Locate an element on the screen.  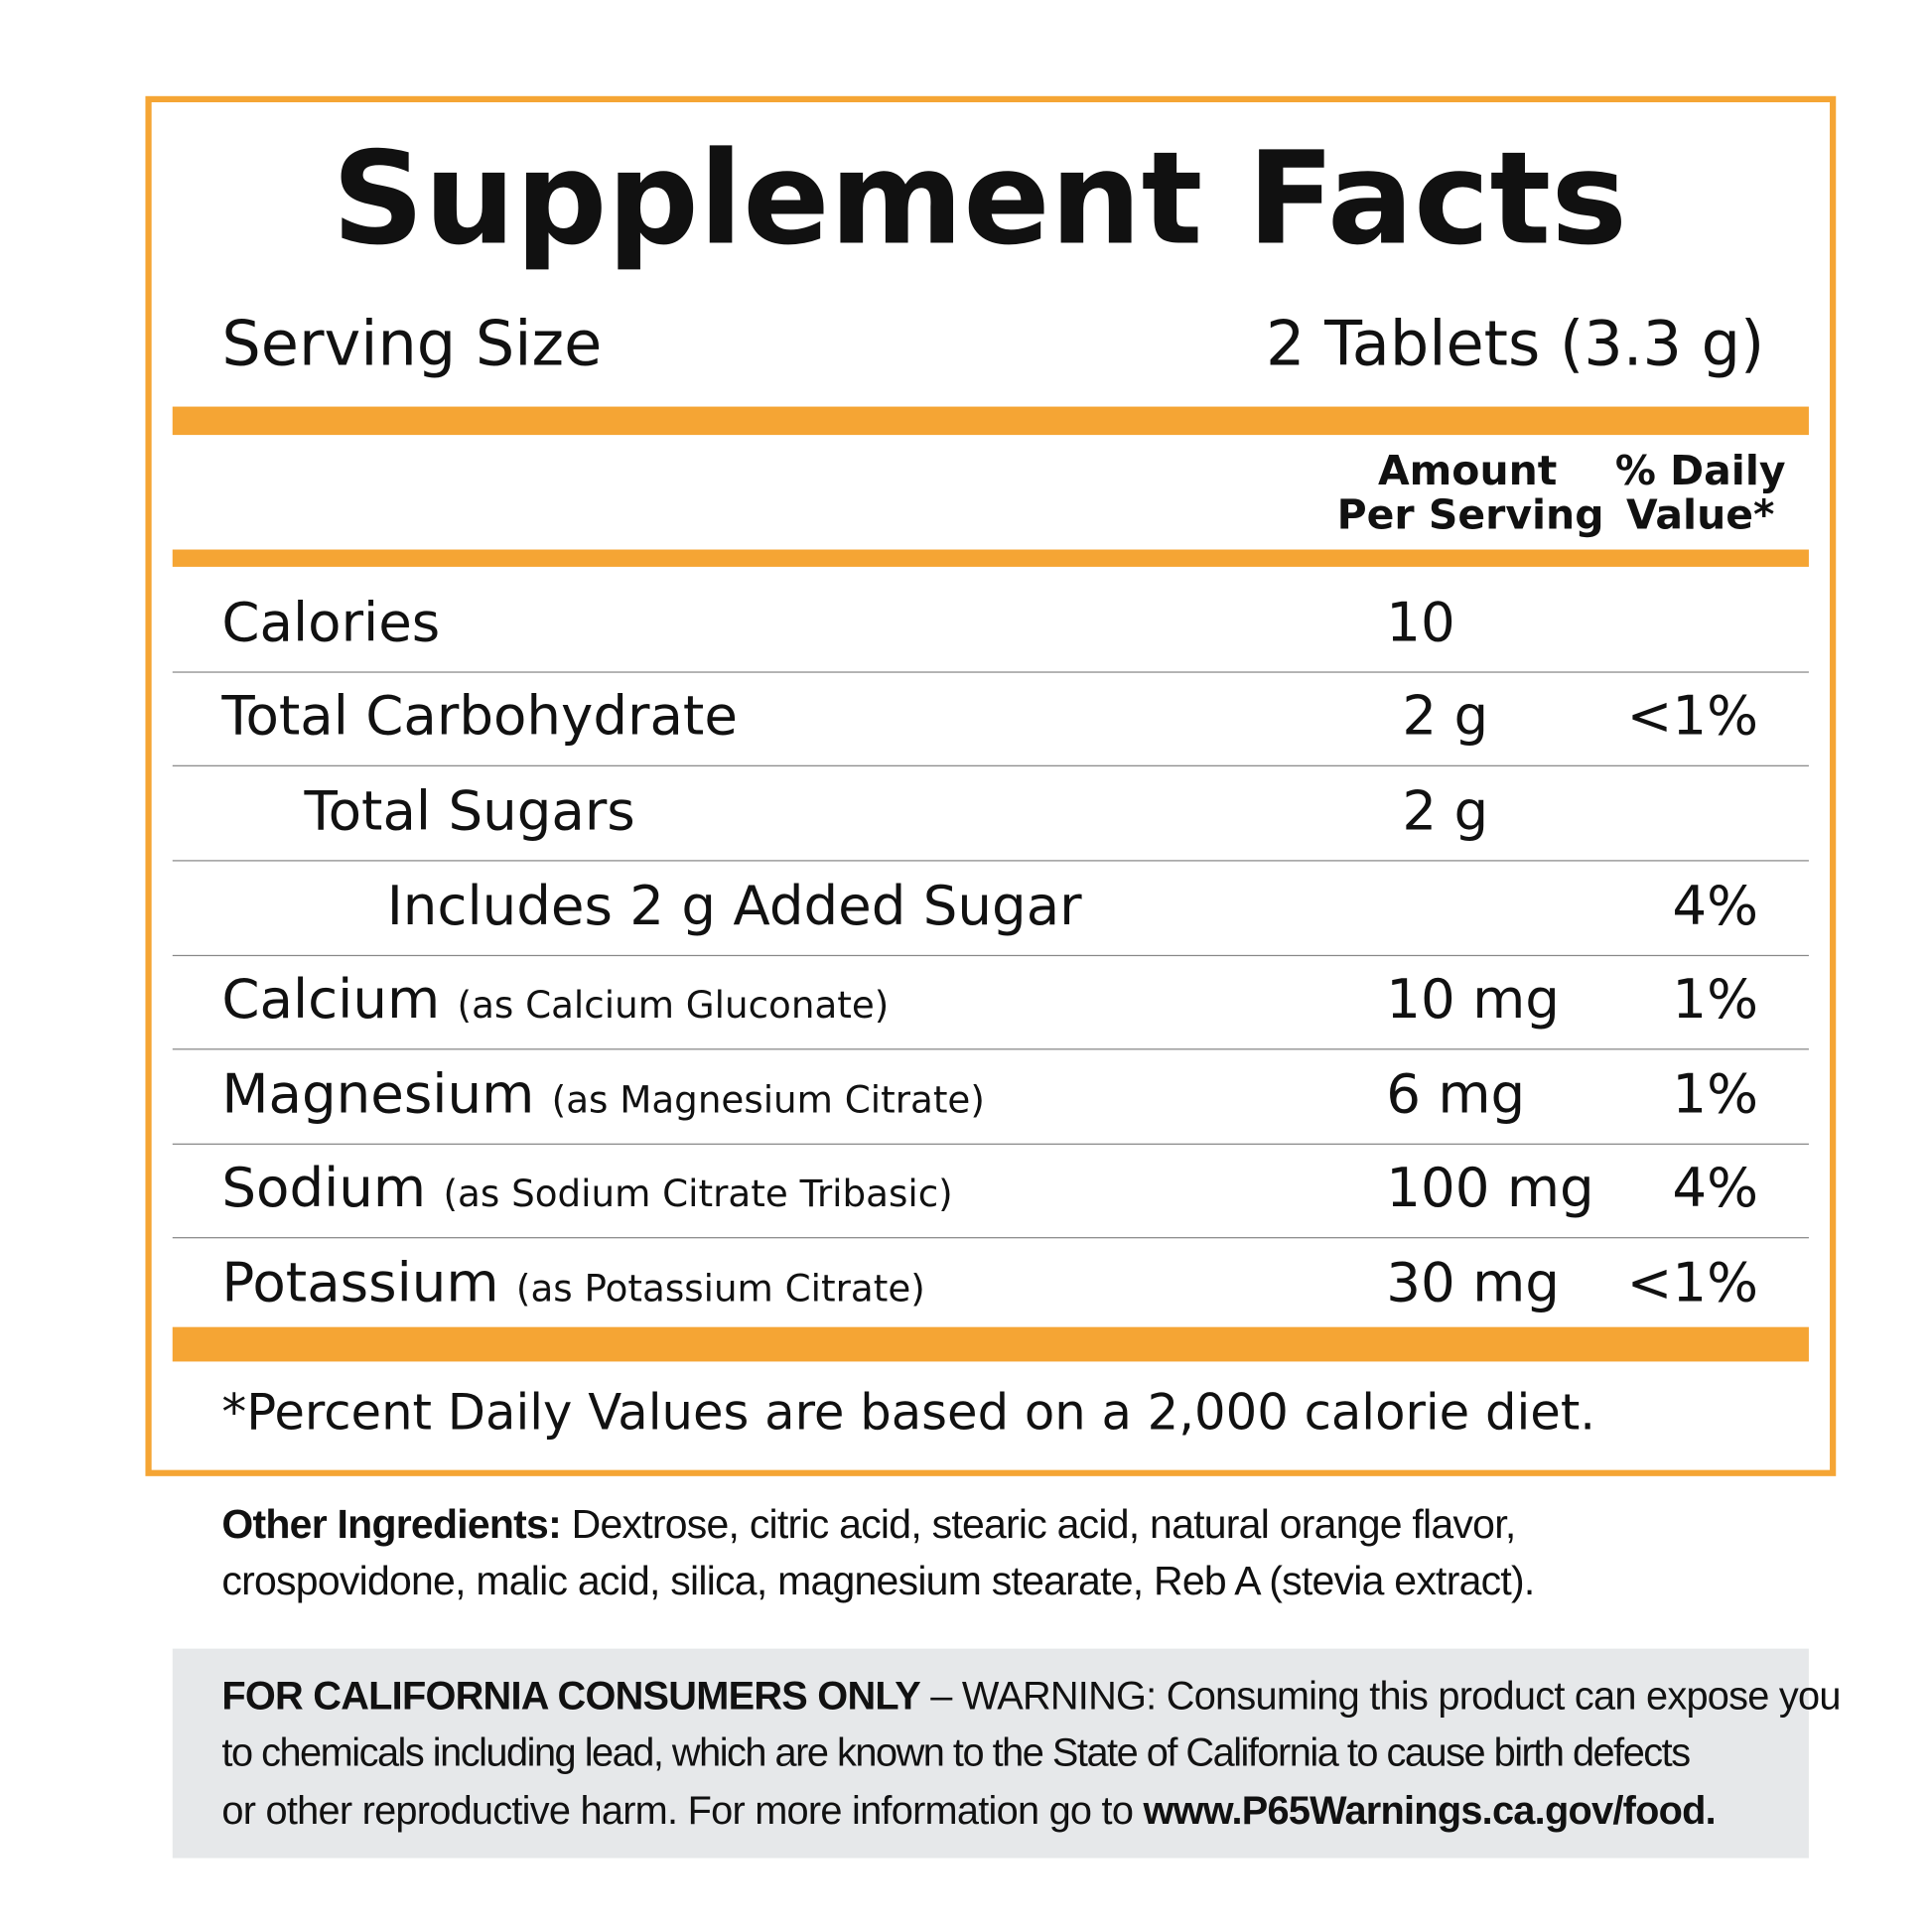
nutrient-name: Potassium is located at coordinates (360, 1283).